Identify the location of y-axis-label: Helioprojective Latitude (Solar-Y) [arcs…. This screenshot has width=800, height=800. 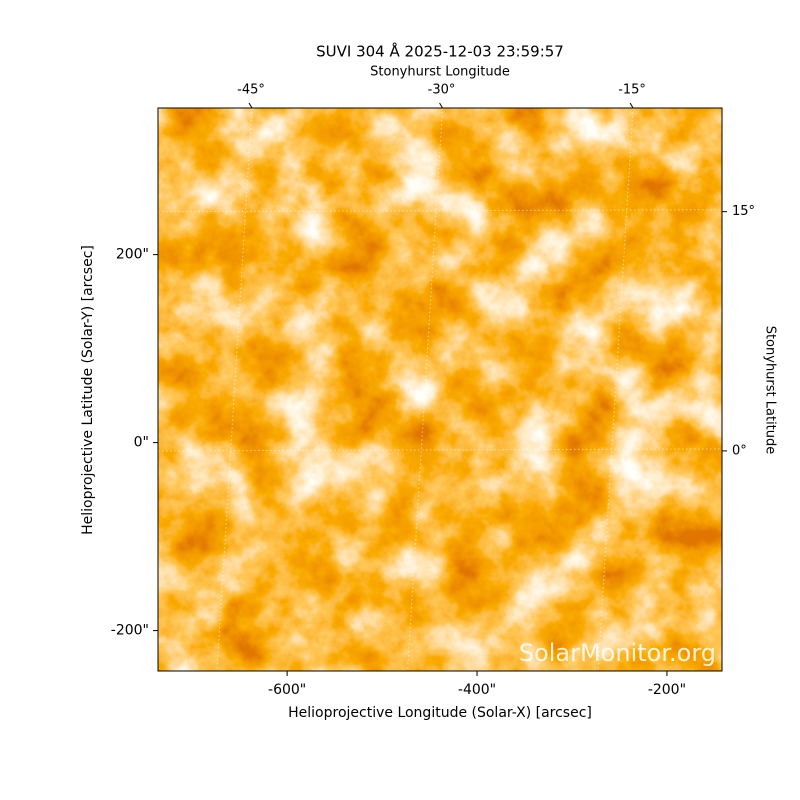
(88, 390).